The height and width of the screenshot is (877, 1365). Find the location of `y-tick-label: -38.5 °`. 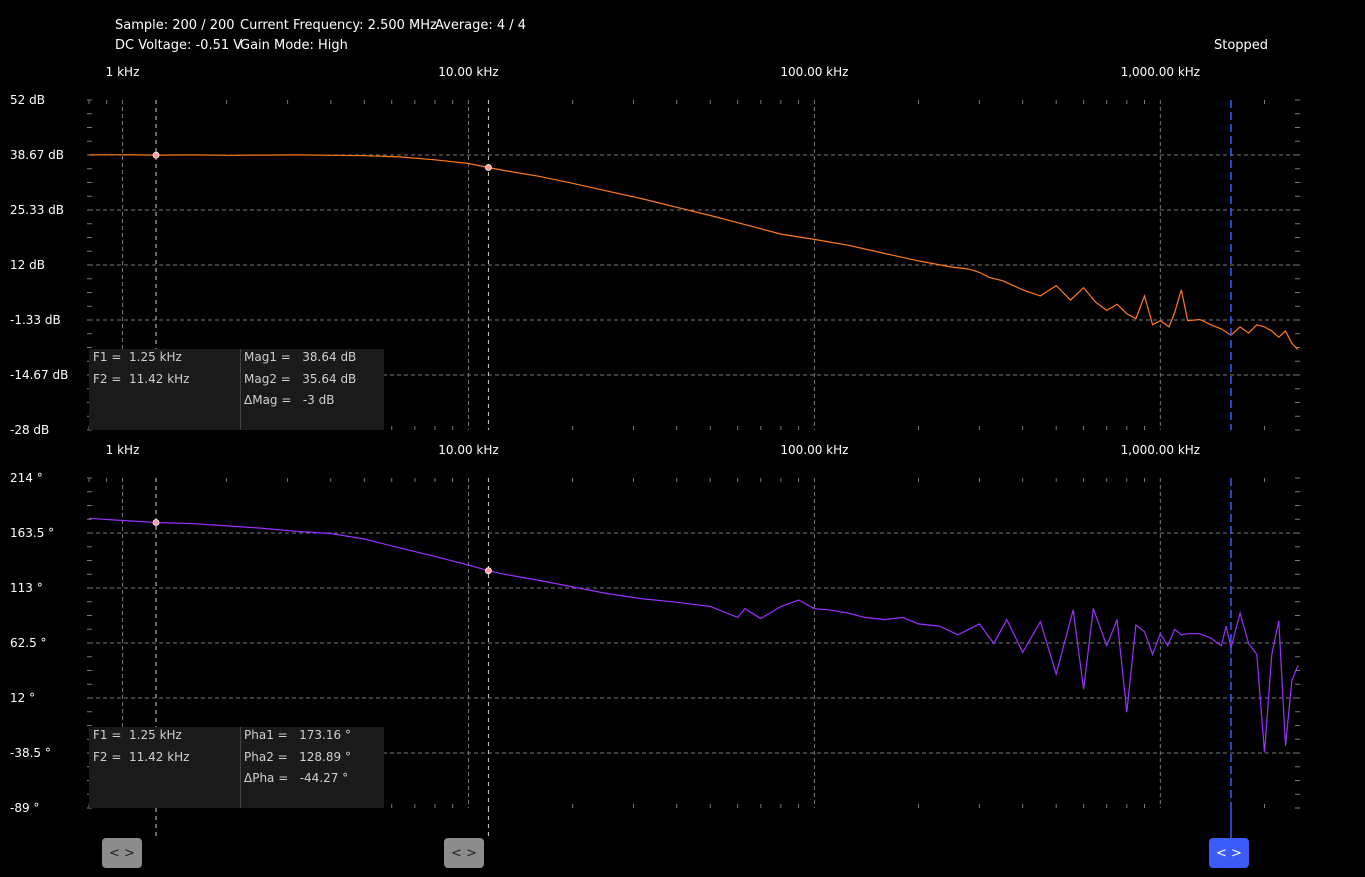

y-tick-label: -38.5 ° is located at coordinates (30, 753).